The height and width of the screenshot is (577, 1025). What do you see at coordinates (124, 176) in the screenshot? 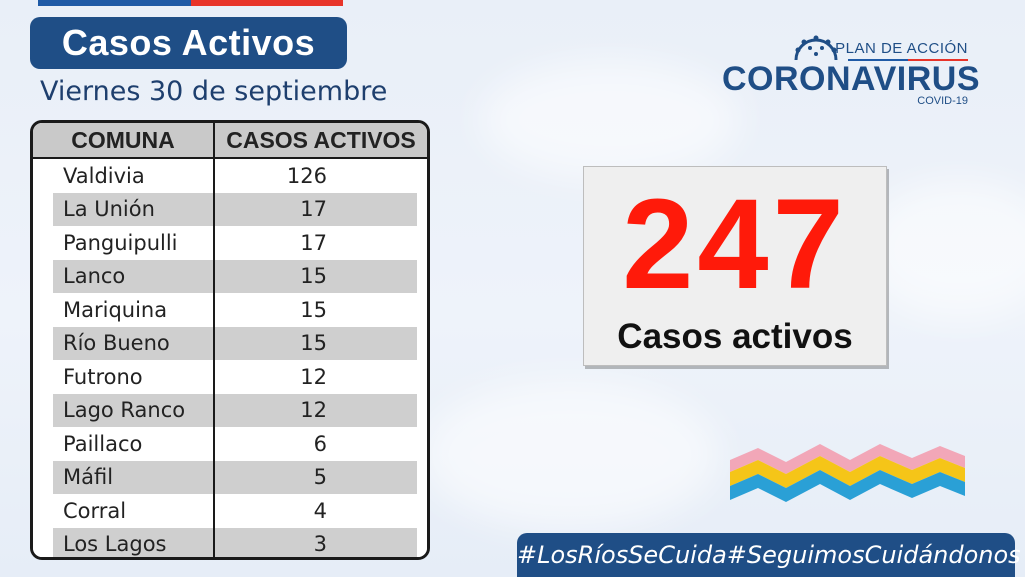
I see `cell-comuna: Valdivia` at bounding box center [124, 176].